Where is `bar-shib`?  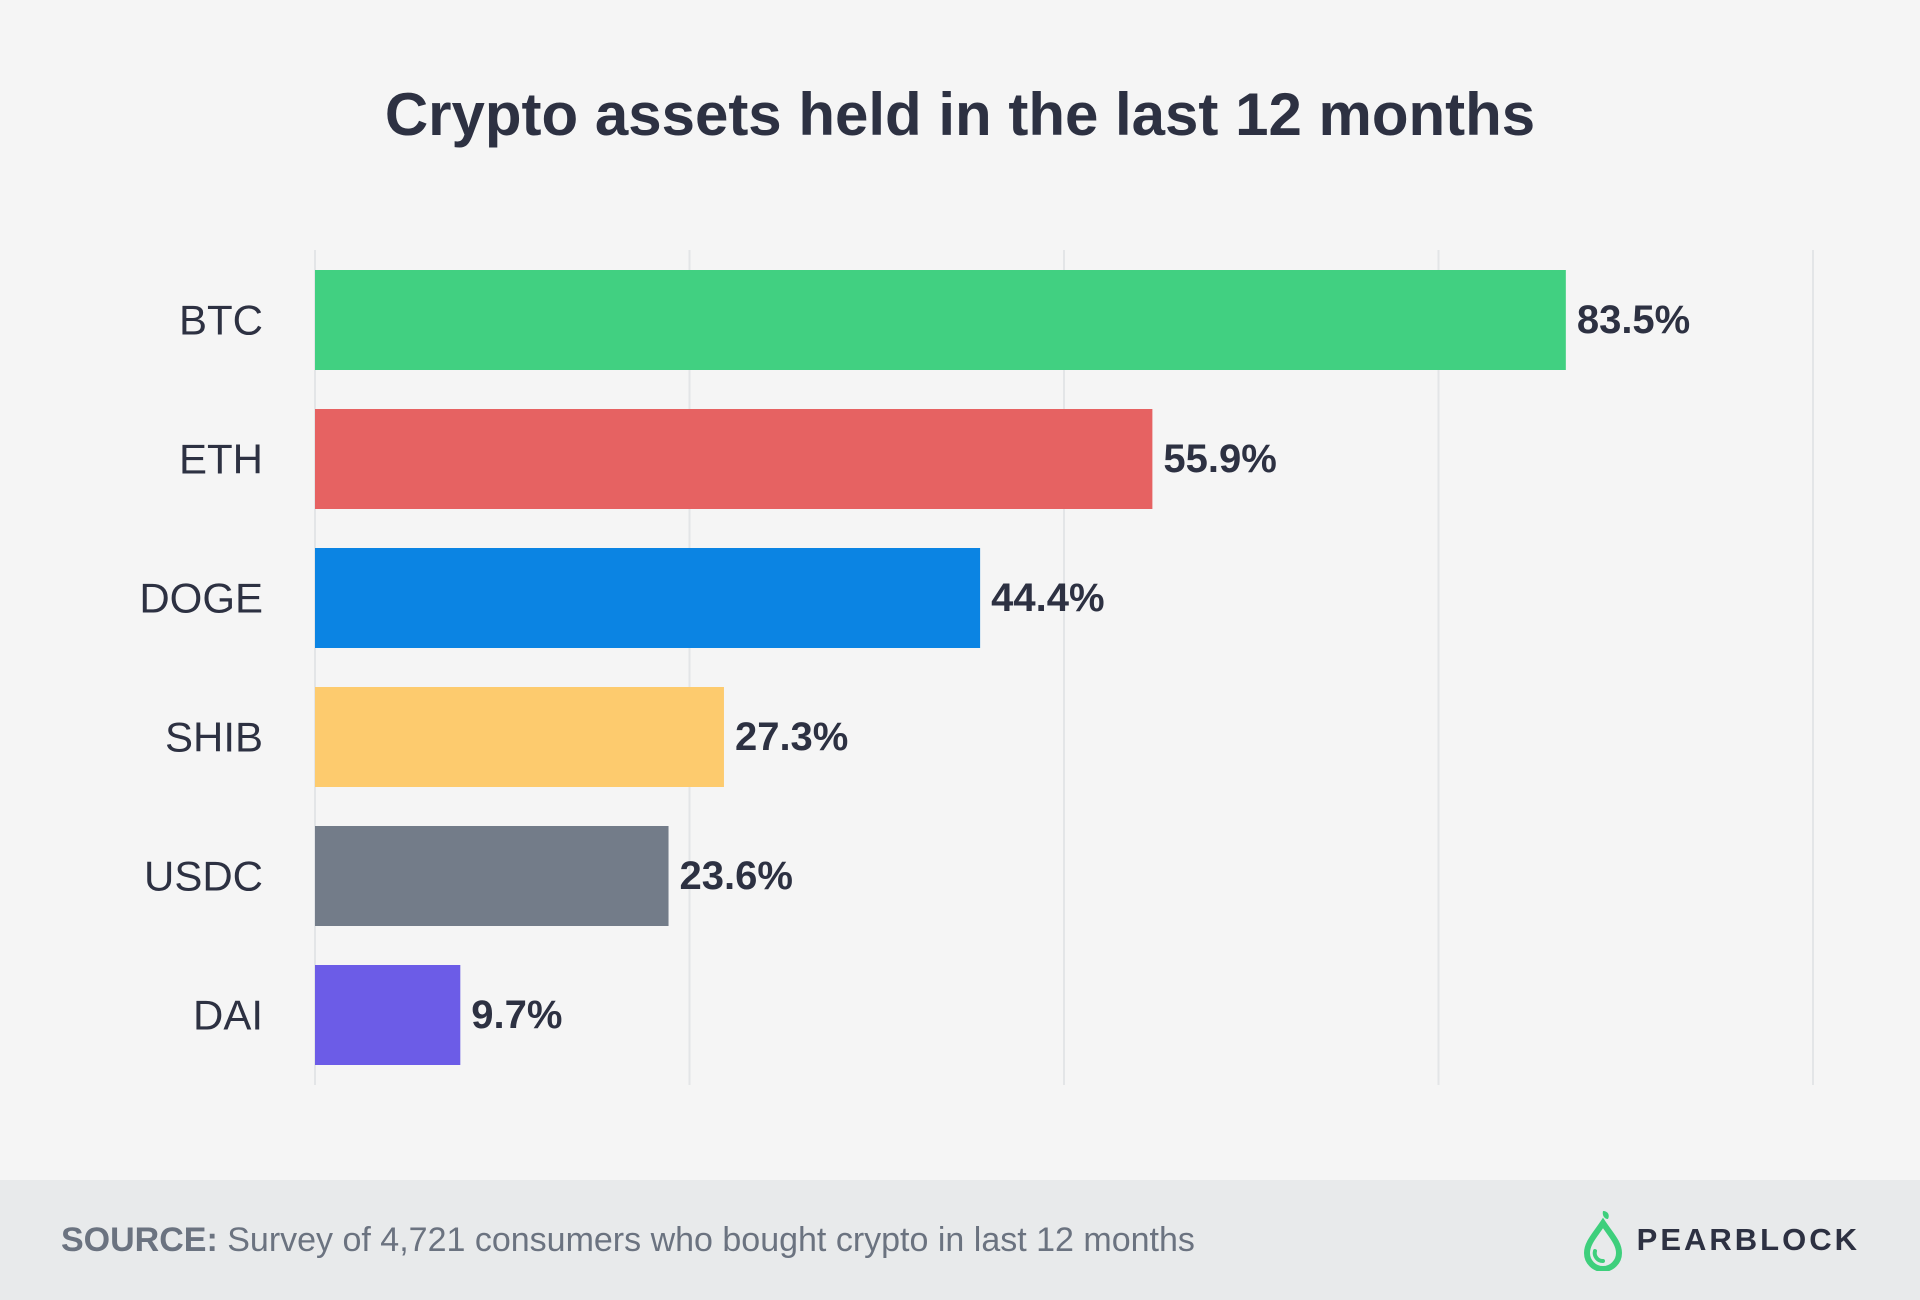
bar-shib is located at coordinates (519, 737).